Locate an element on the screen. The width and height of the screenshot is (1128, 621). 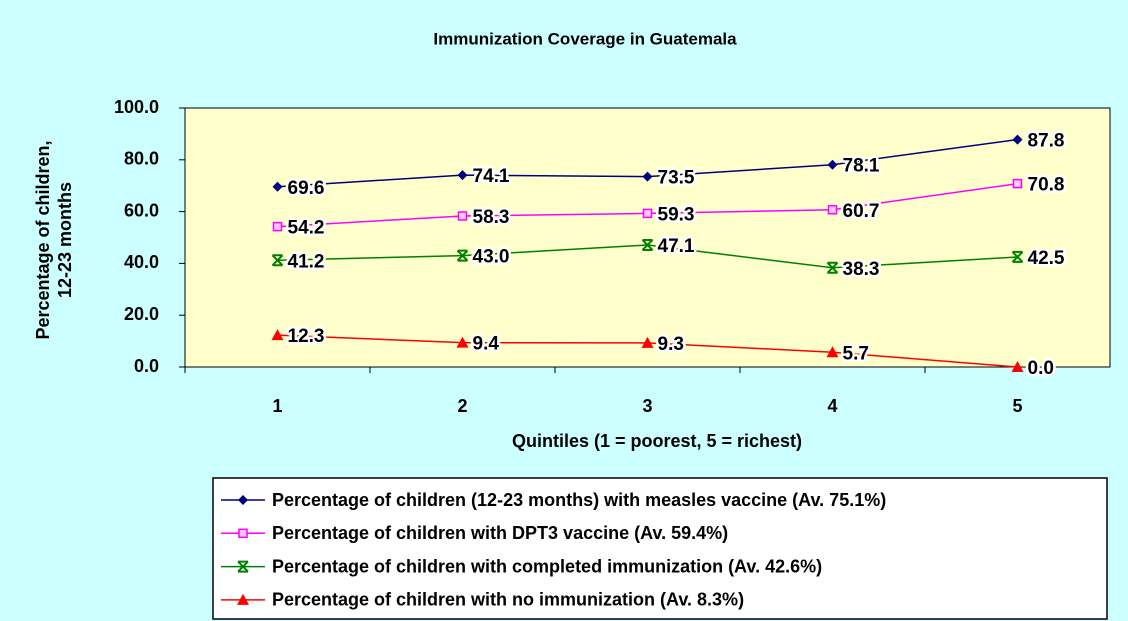
y-axis-title: Percentage of children, is located at coordinates (43, 239).